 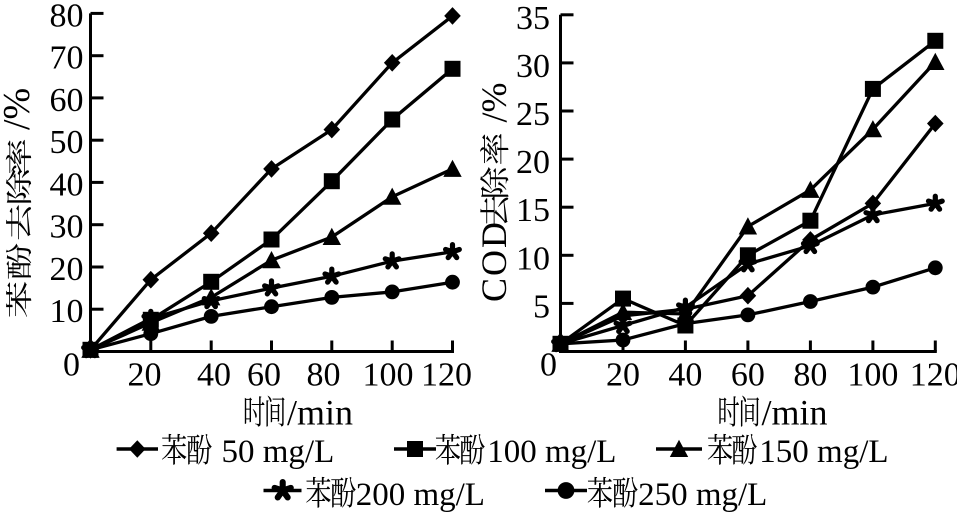 What do you see at coordinates (551, 452) in the screenshot?
I see `svg-text: 100 mg/L` at bounding box center [551, 452].